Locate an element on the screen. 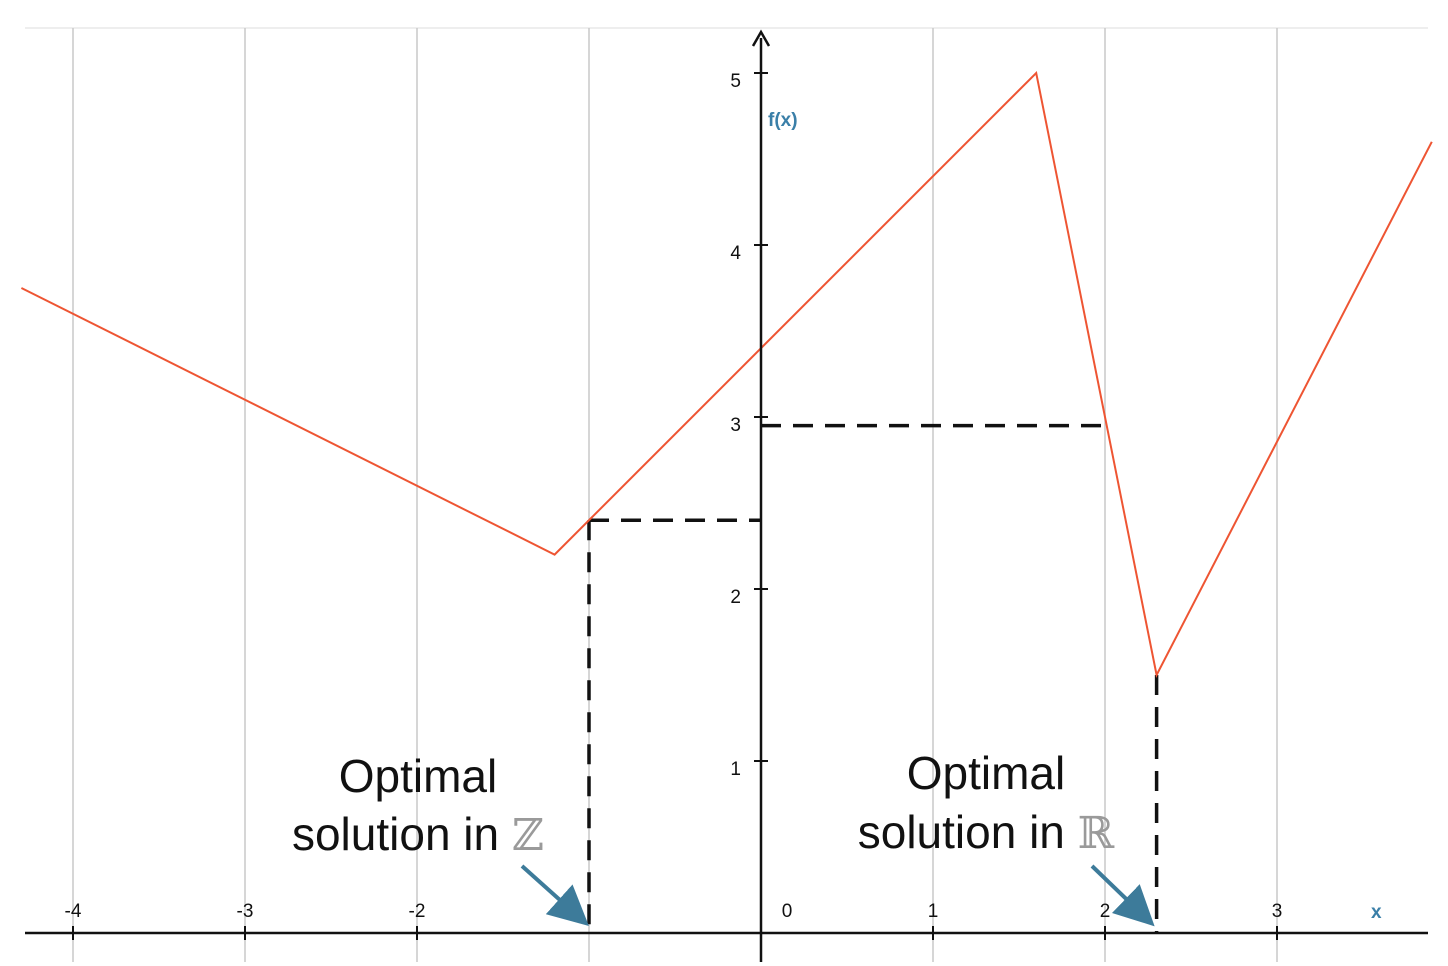 Image resolution: width=1448 pixels, height=966 pixels. x-tick-label: -3 is located at coordinates (245, 911).